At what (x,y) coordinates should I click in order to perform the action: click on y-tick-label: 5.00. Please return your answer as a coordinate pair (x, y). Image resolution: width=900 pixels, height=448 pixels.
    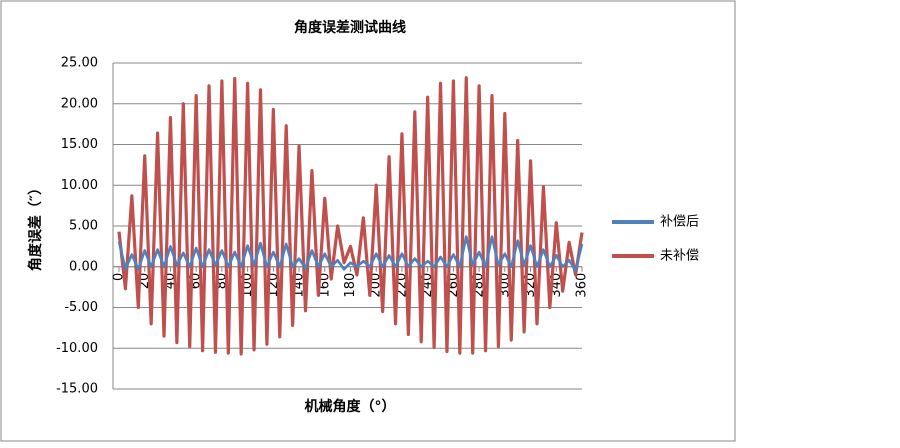
    Looking at the image, I should click on (83, 226).